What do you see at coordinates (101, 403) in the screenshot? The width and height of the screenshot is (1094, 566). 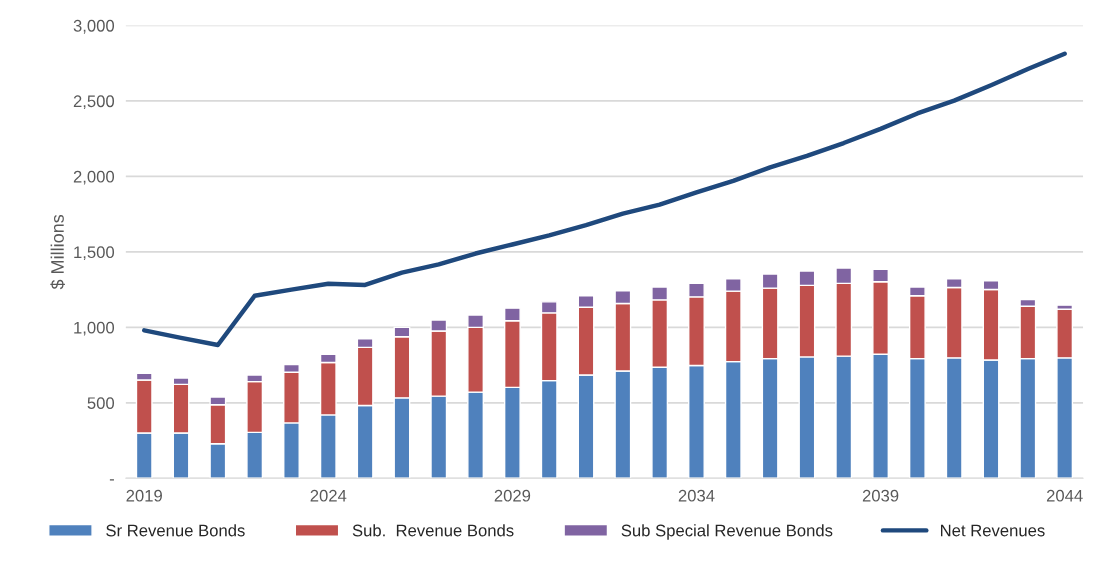 I see `y-tick-label: 500` at bounding box center [101, 403].